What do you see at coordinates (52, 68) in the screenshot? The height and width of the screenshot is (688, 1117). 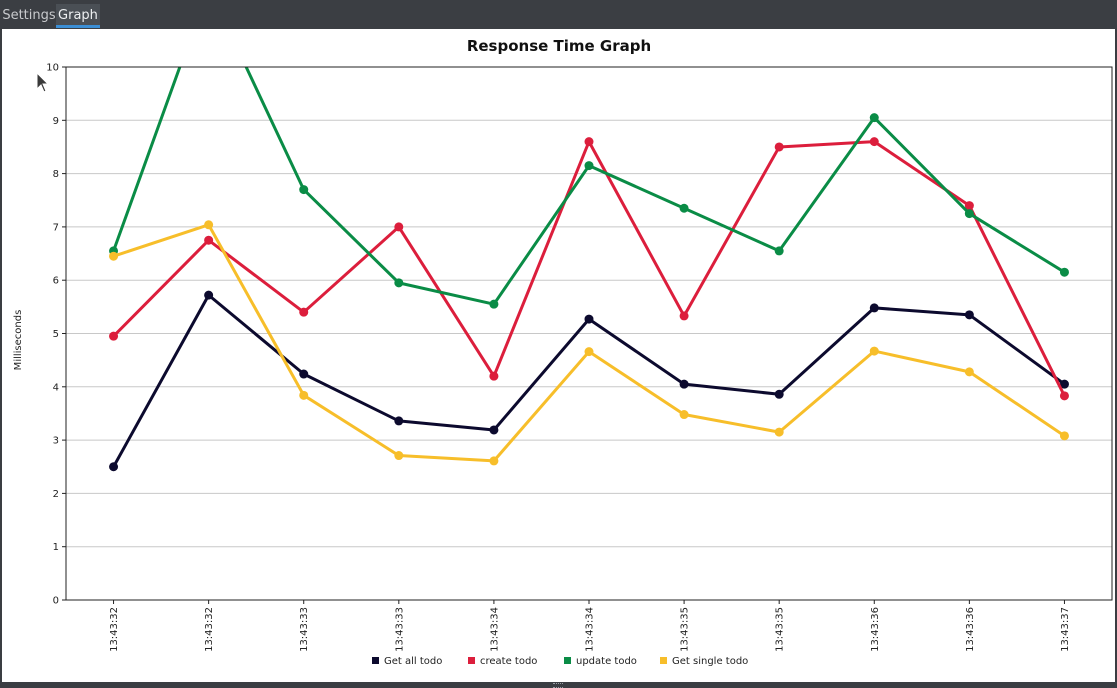 I see `y-tick-label: 10` at bounding box center [52, 68].